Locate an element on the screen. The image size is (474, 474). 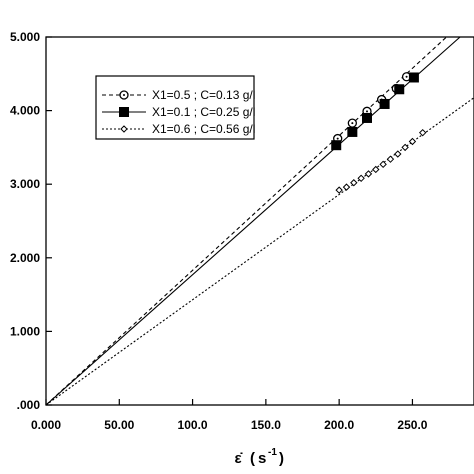
data-markers is located at coordinates (379, 133).